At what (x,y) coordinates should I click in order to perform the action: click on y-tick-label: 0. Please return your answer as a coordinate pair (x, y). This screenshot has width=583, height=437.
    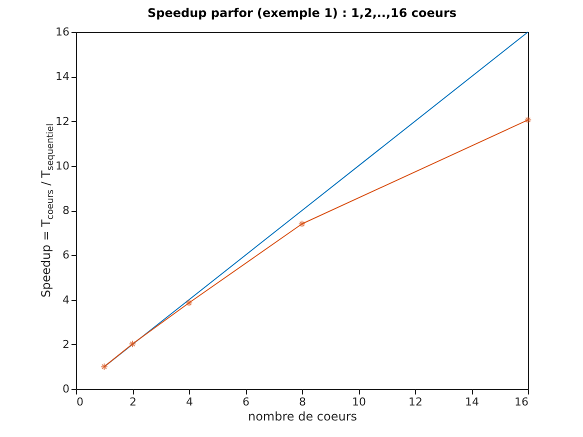
    Looking at the image, I should click on (66, 389).